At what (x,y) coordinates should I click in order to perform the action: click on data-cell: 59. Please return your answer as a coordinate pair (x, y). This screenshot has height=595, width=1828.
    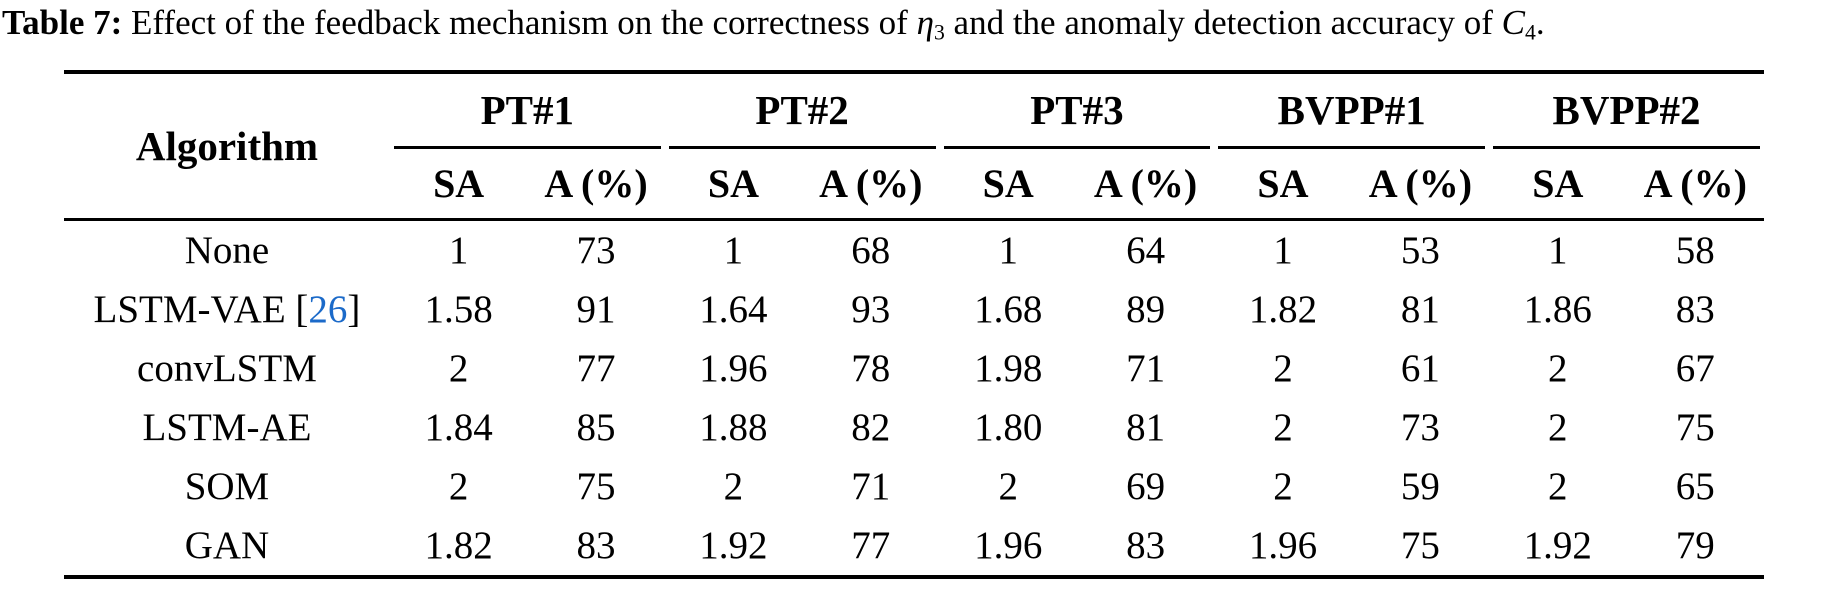
    Looking at the image, I should click on (1420, 486).